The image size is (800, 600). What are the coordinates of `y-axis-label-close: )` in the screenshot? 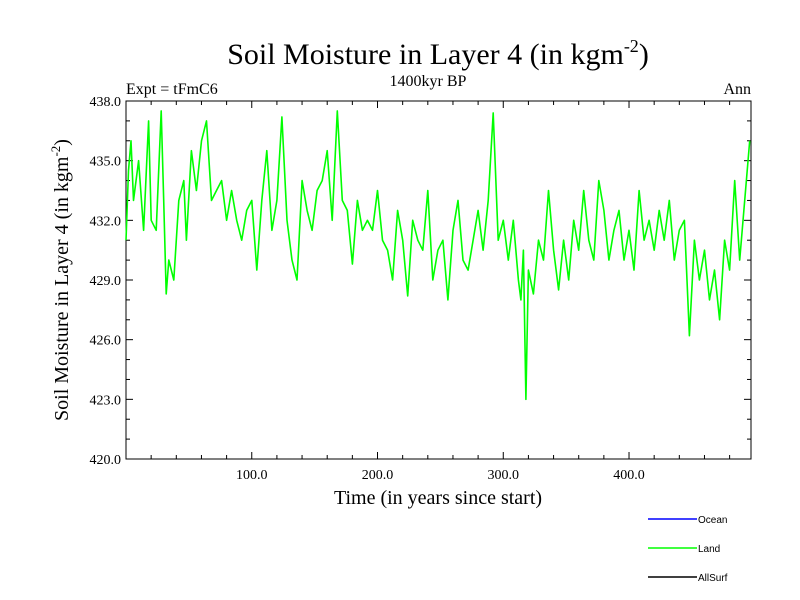 It's located at (62, 142).